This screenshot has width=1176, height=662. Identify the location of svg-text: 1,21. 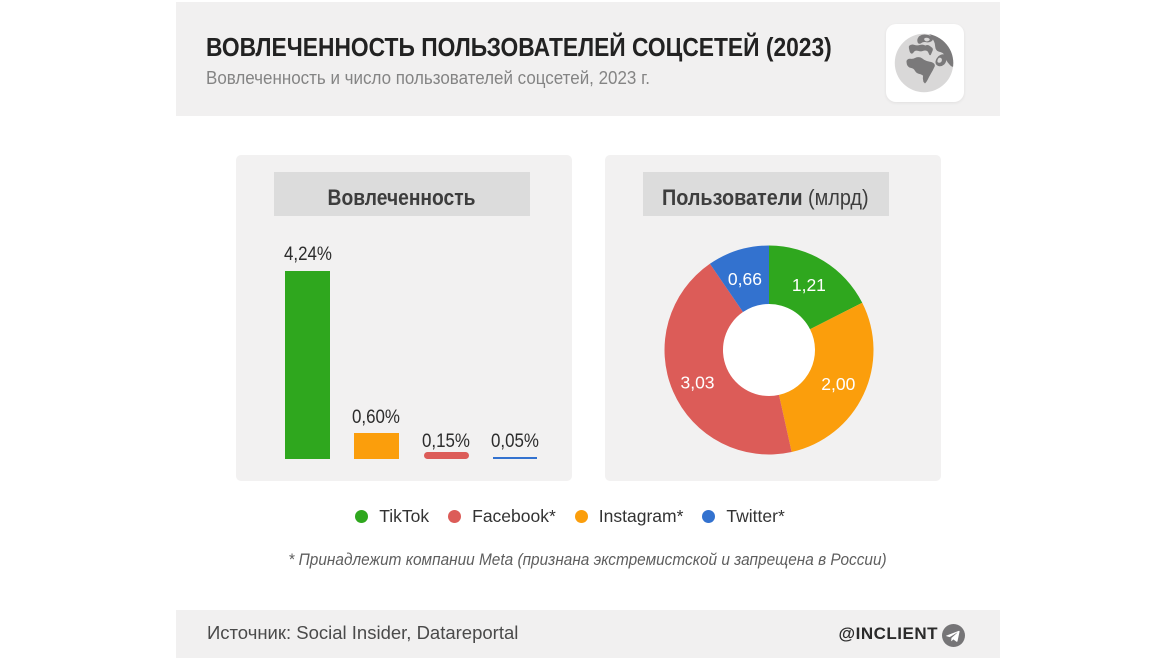
(809, 285).